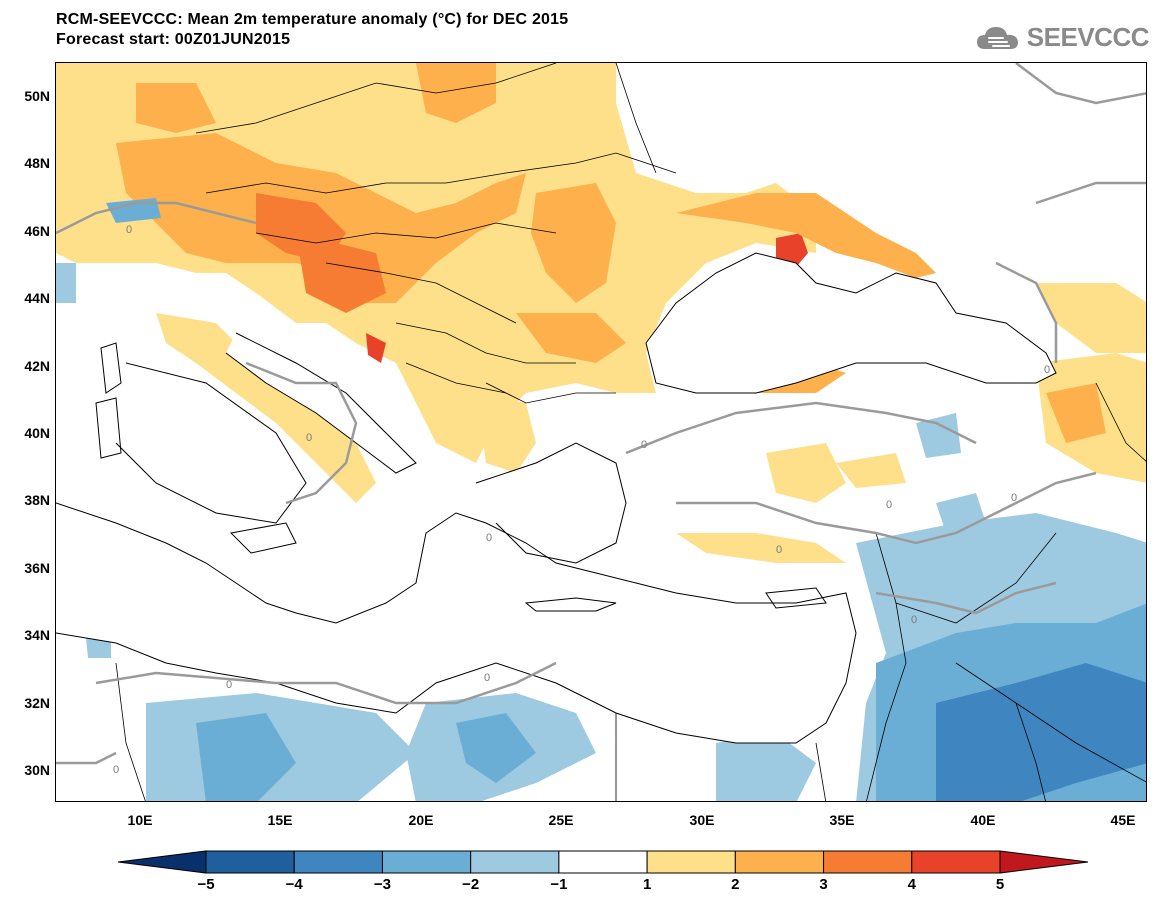 The height and width of the screenshot is (907, 1165). I want to click on colorbar-label: −1, so click(559, 884).